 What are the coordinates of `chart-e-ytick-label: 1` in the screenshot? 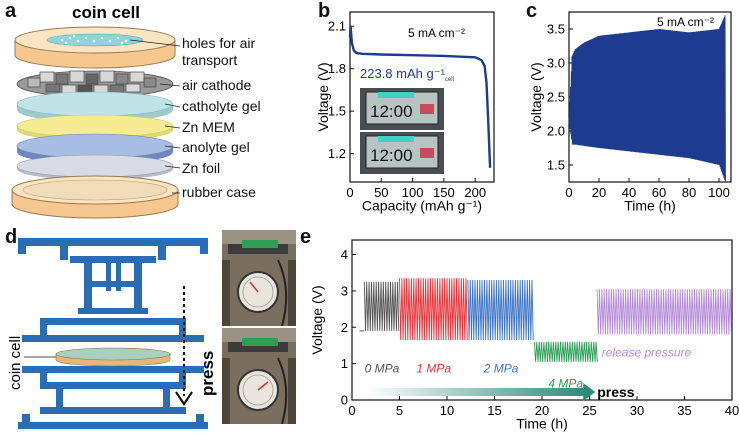 It's located at (344, 363).